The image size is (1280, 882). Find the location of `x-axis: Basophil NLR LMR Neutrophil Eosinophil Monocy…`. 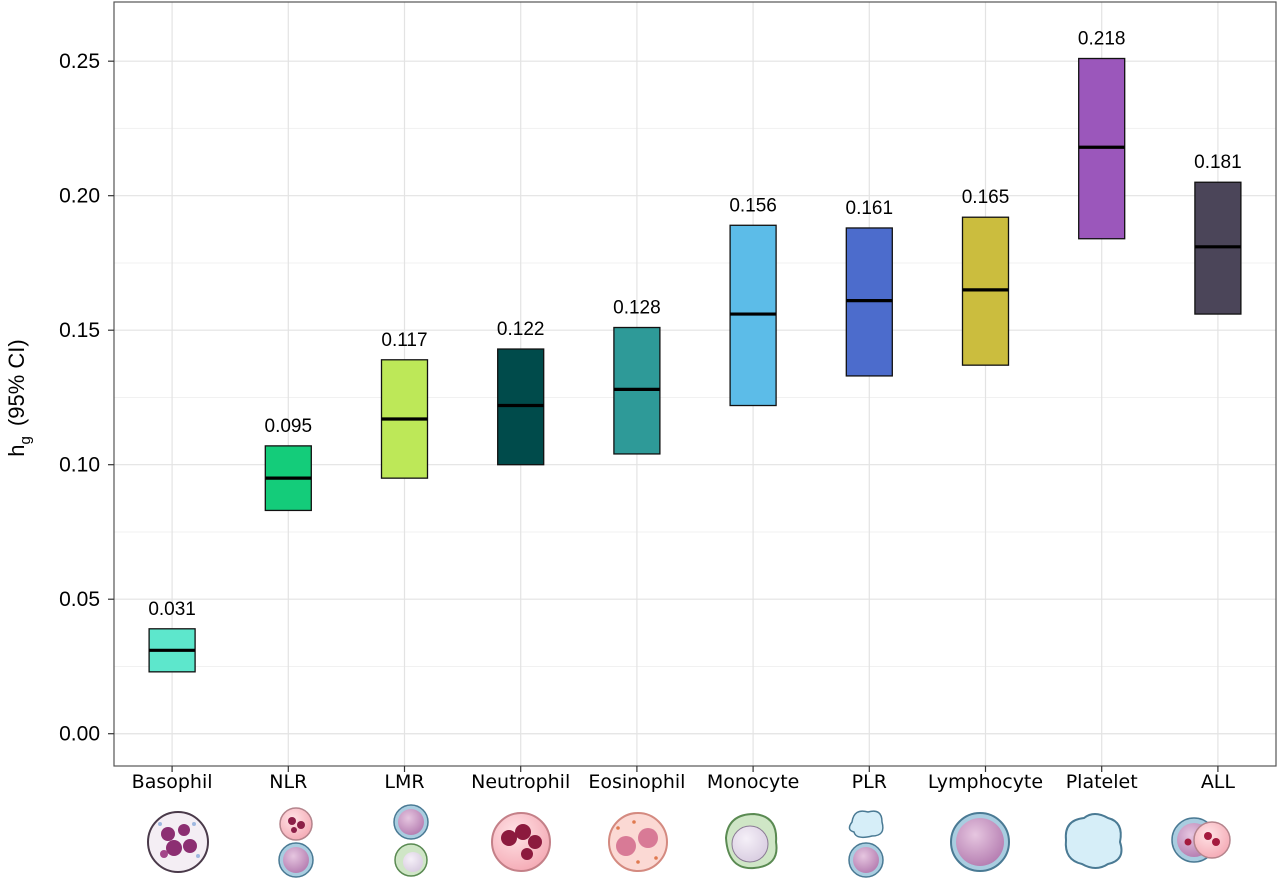

x-axis: Basophil NLR LMR Neutrophil Eosinophil Monocy… is located at coordinates (684, 779).